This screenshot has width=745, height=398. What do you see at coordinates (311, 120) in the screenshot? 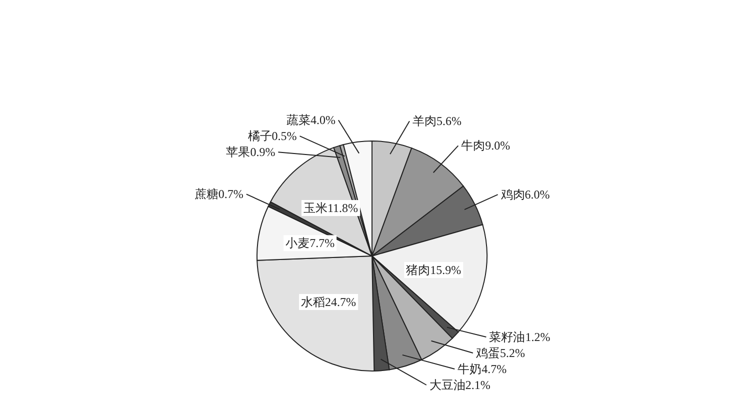
I see `slice-label: 蔬菜4.0%` at bounding box center [311, 120].